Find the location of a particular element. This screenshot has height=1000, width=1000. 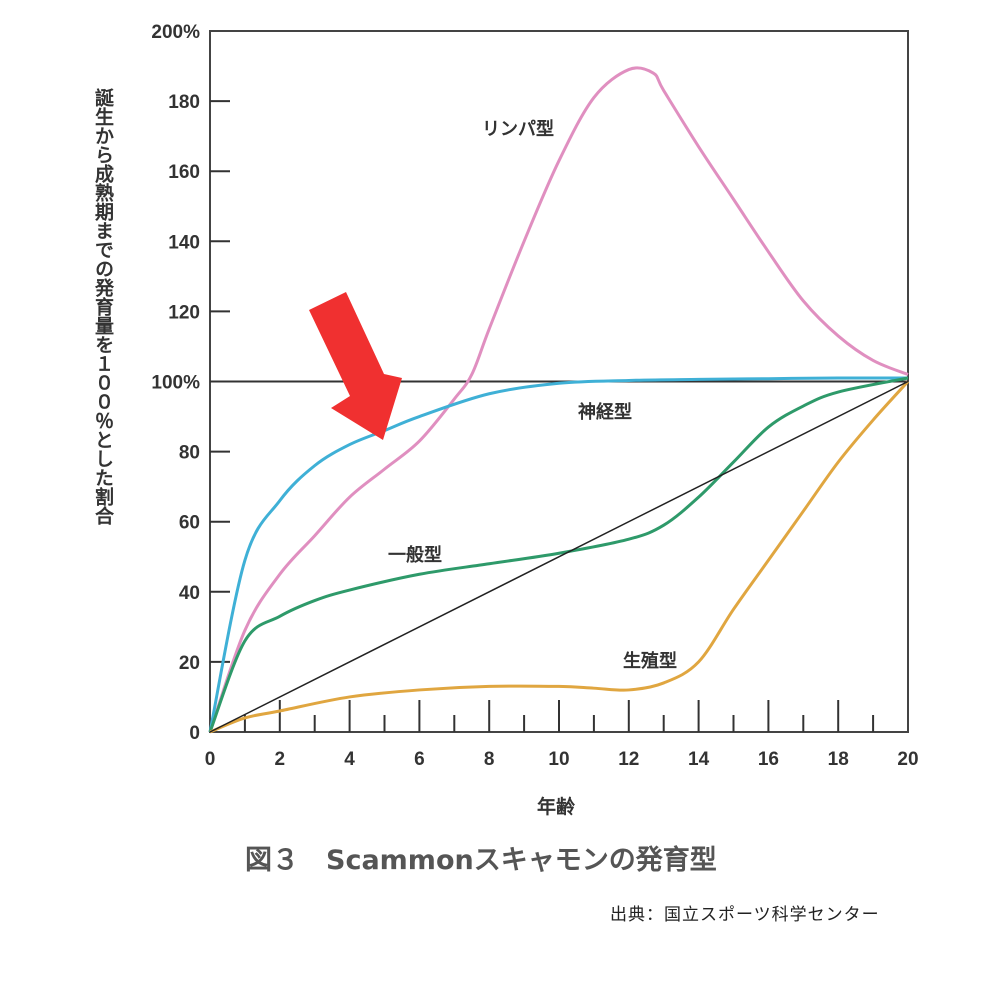

x-tick-label: 2 is located at coordinates (280, 759).